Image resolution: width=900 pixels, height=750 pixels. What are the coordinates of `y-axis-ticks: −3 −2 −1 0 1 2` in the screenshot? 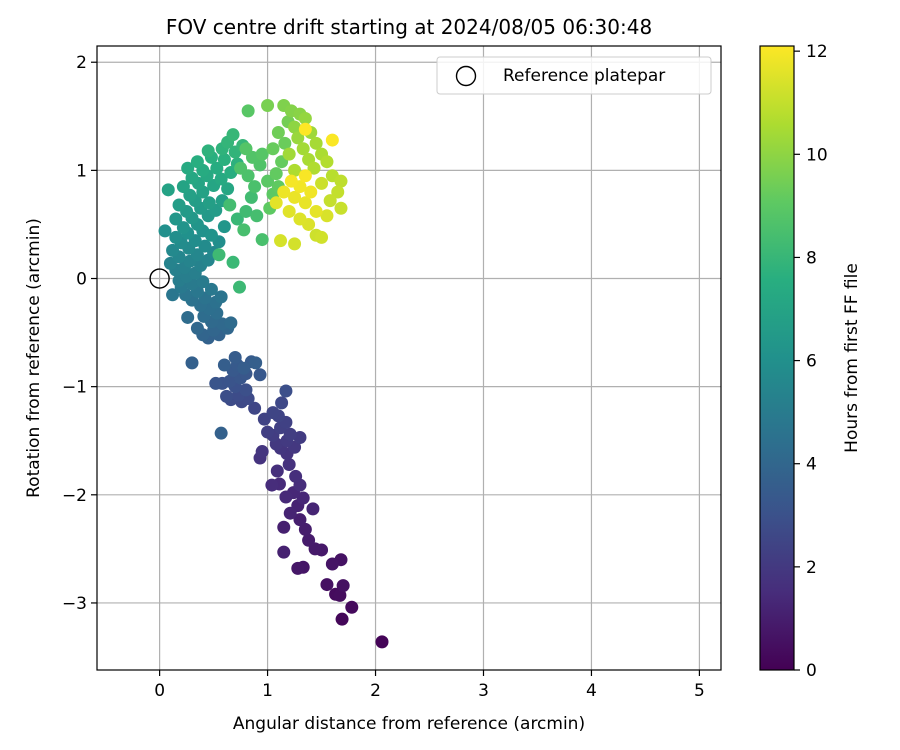 It's located at (79, 333).